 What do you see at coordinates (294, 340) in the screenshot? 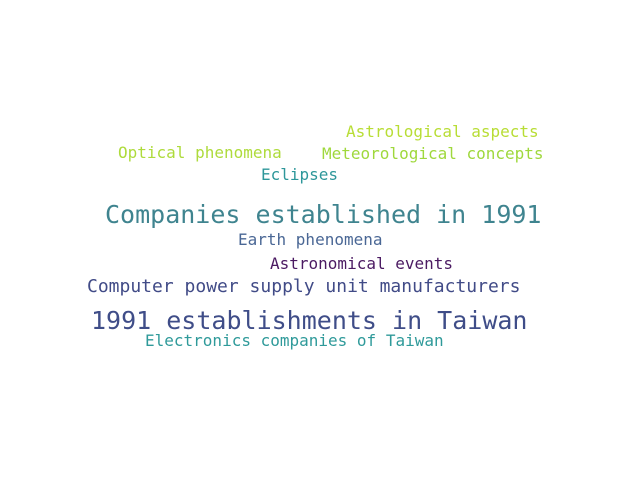
I see `word-electronics-companies-of-taiwan: Electronics companies of Taiwan` at bounding box center [294, 340].